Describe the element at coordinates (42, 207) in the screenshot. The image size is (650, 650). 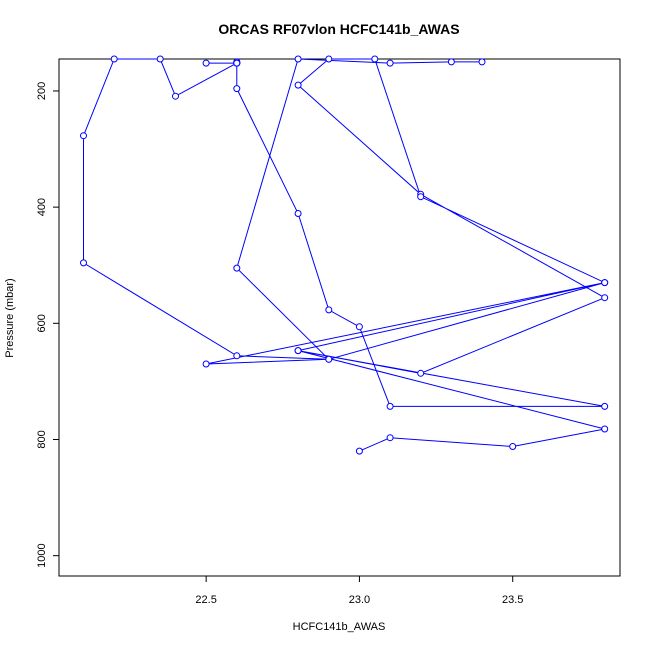
I see `y-tick-label: 400` at that location.